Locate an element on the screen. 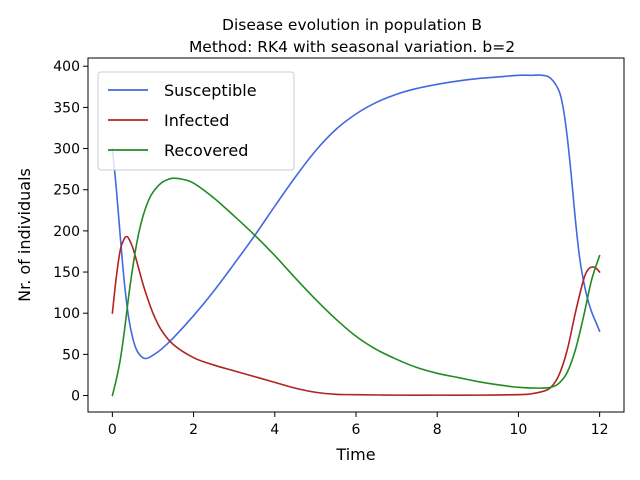  chart-title: Disease evolution in population B is located at coordinates (352, 25).